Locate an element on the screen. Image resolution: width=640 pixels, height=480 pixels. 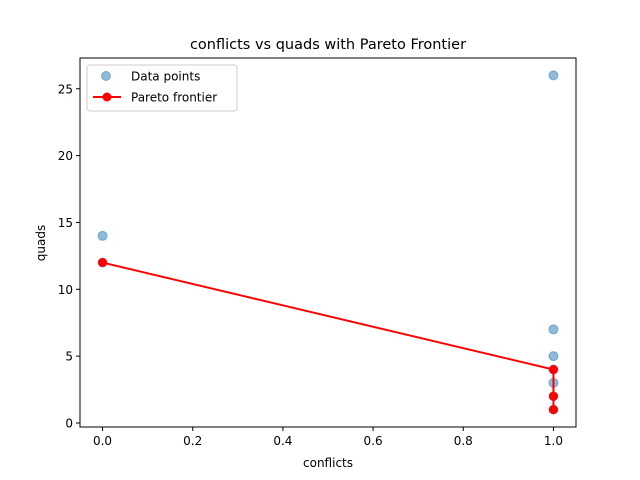
y-tick-label: 0 is located at coordinates (69, 423).